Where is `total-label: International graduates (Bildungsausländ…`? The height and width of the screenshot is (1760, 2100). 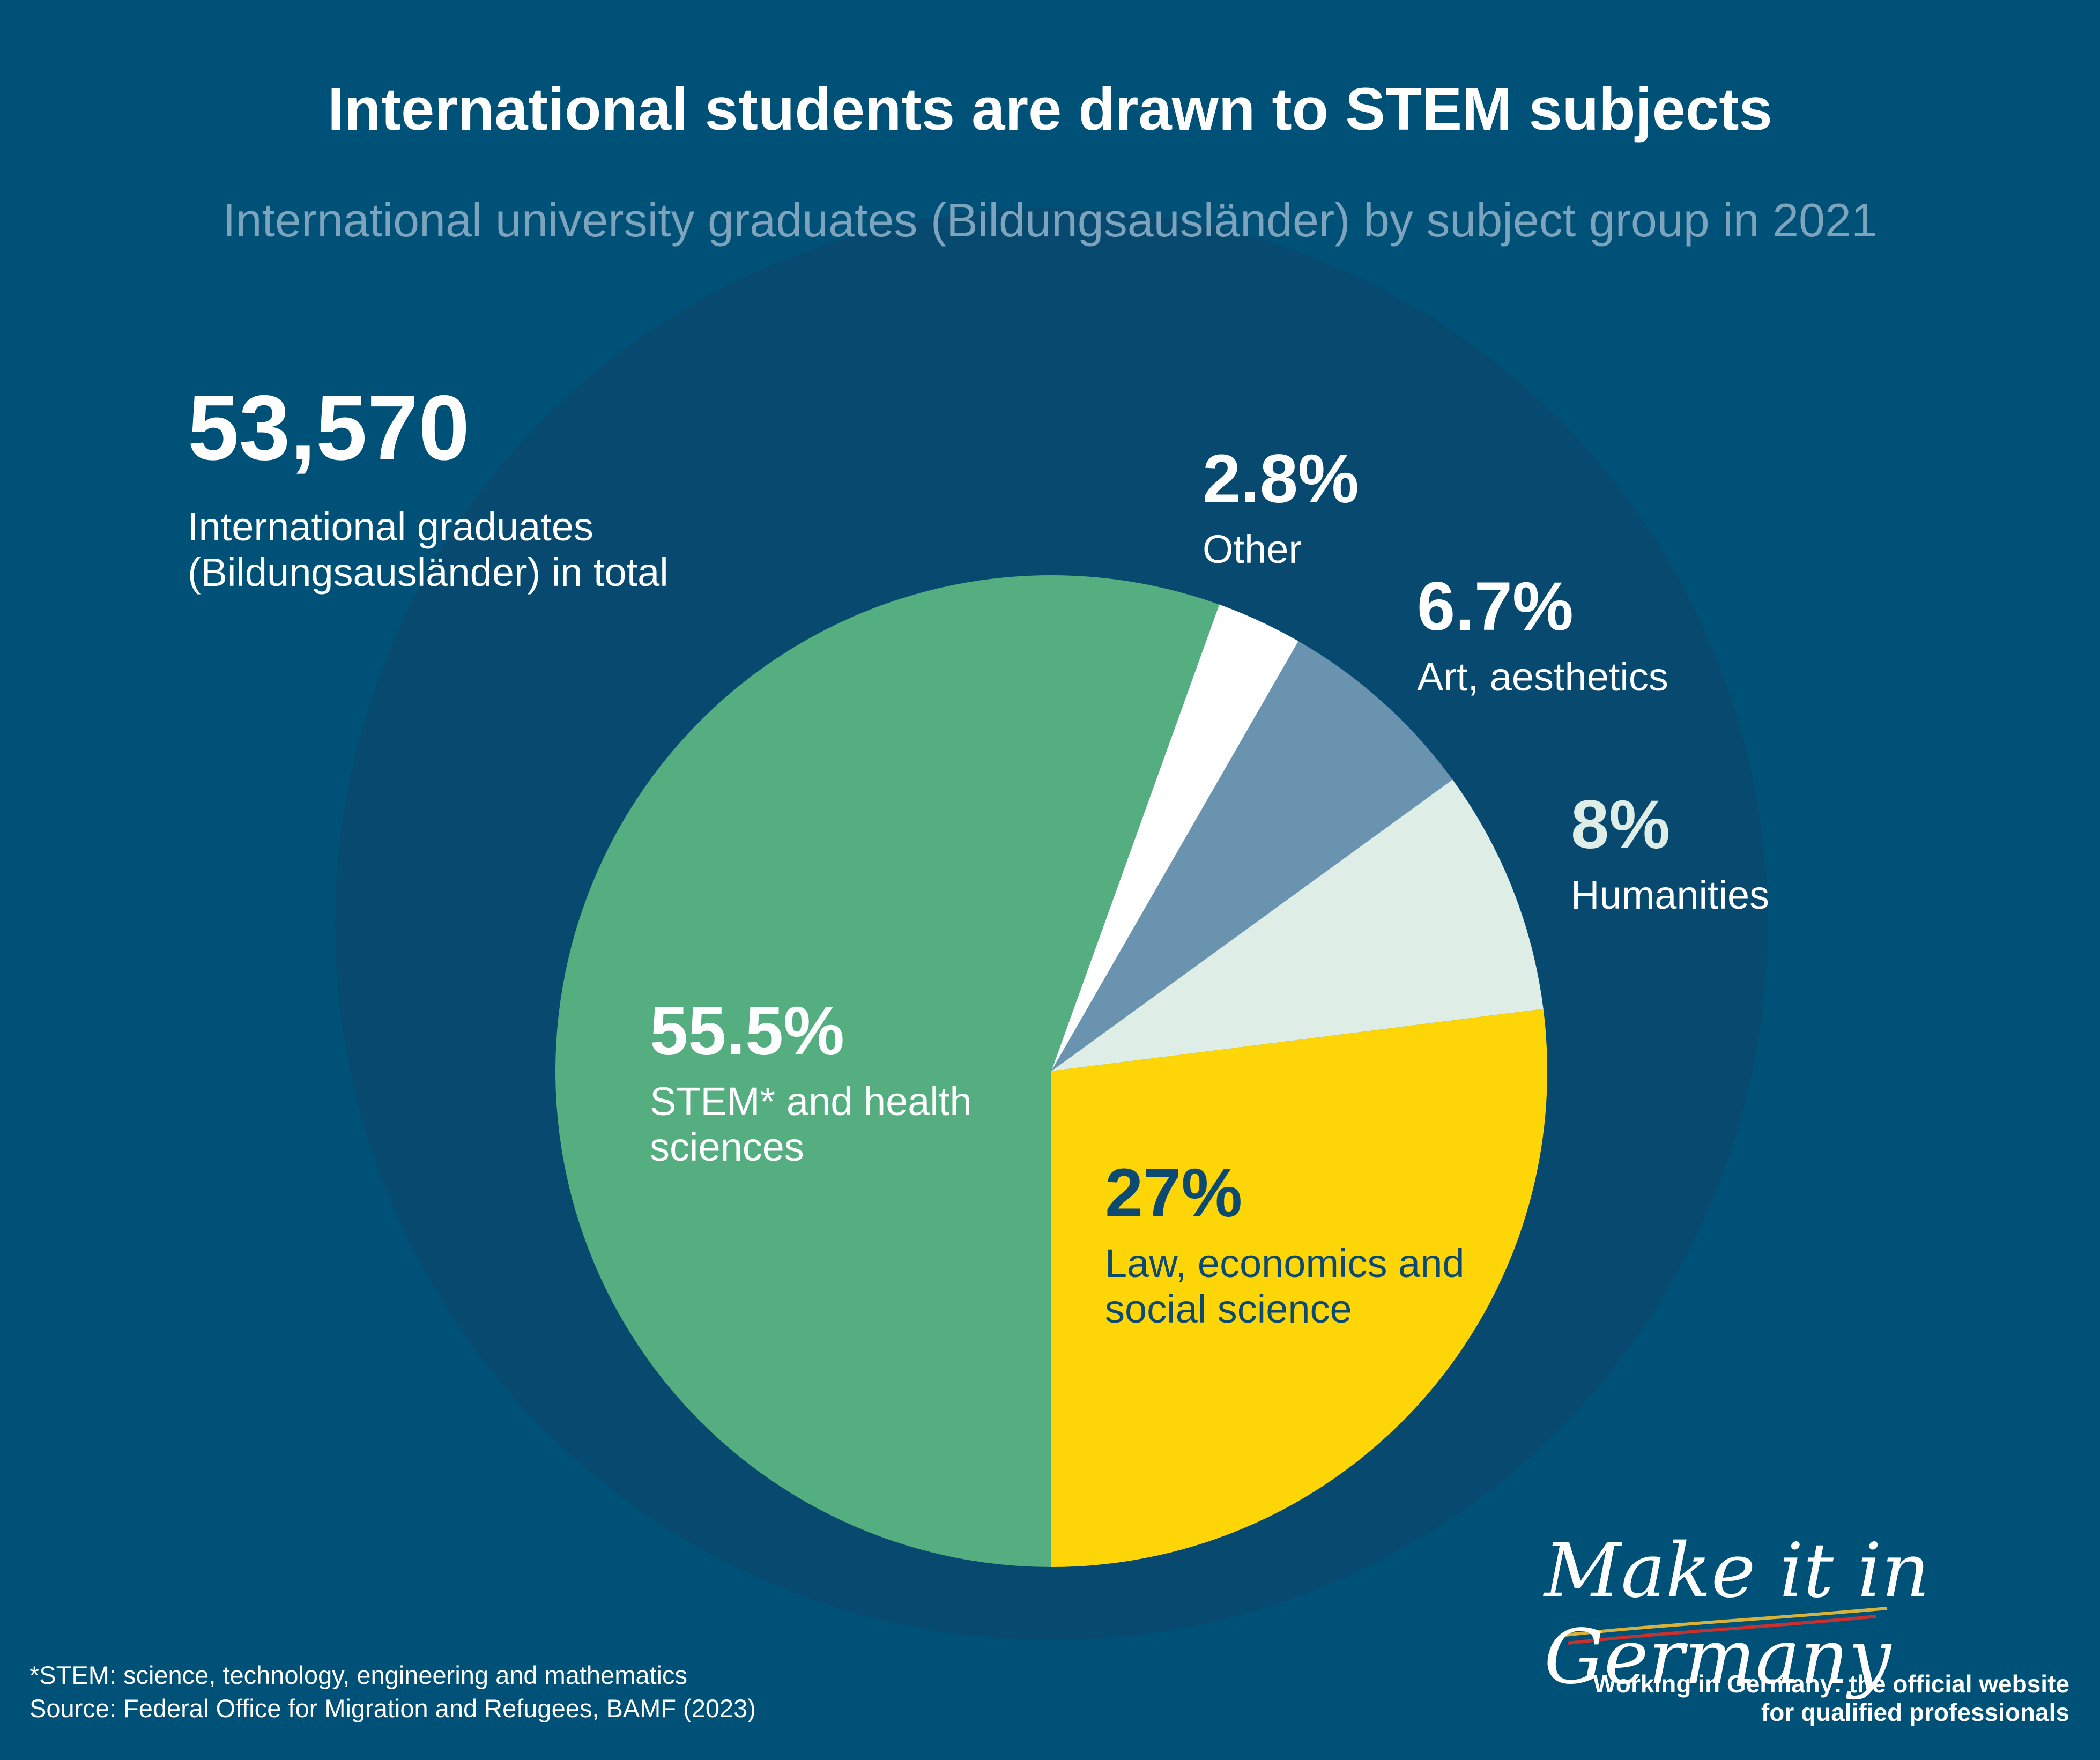 total-label: International graduates (Bildungsausländ… is located at coordinates (428, 549).